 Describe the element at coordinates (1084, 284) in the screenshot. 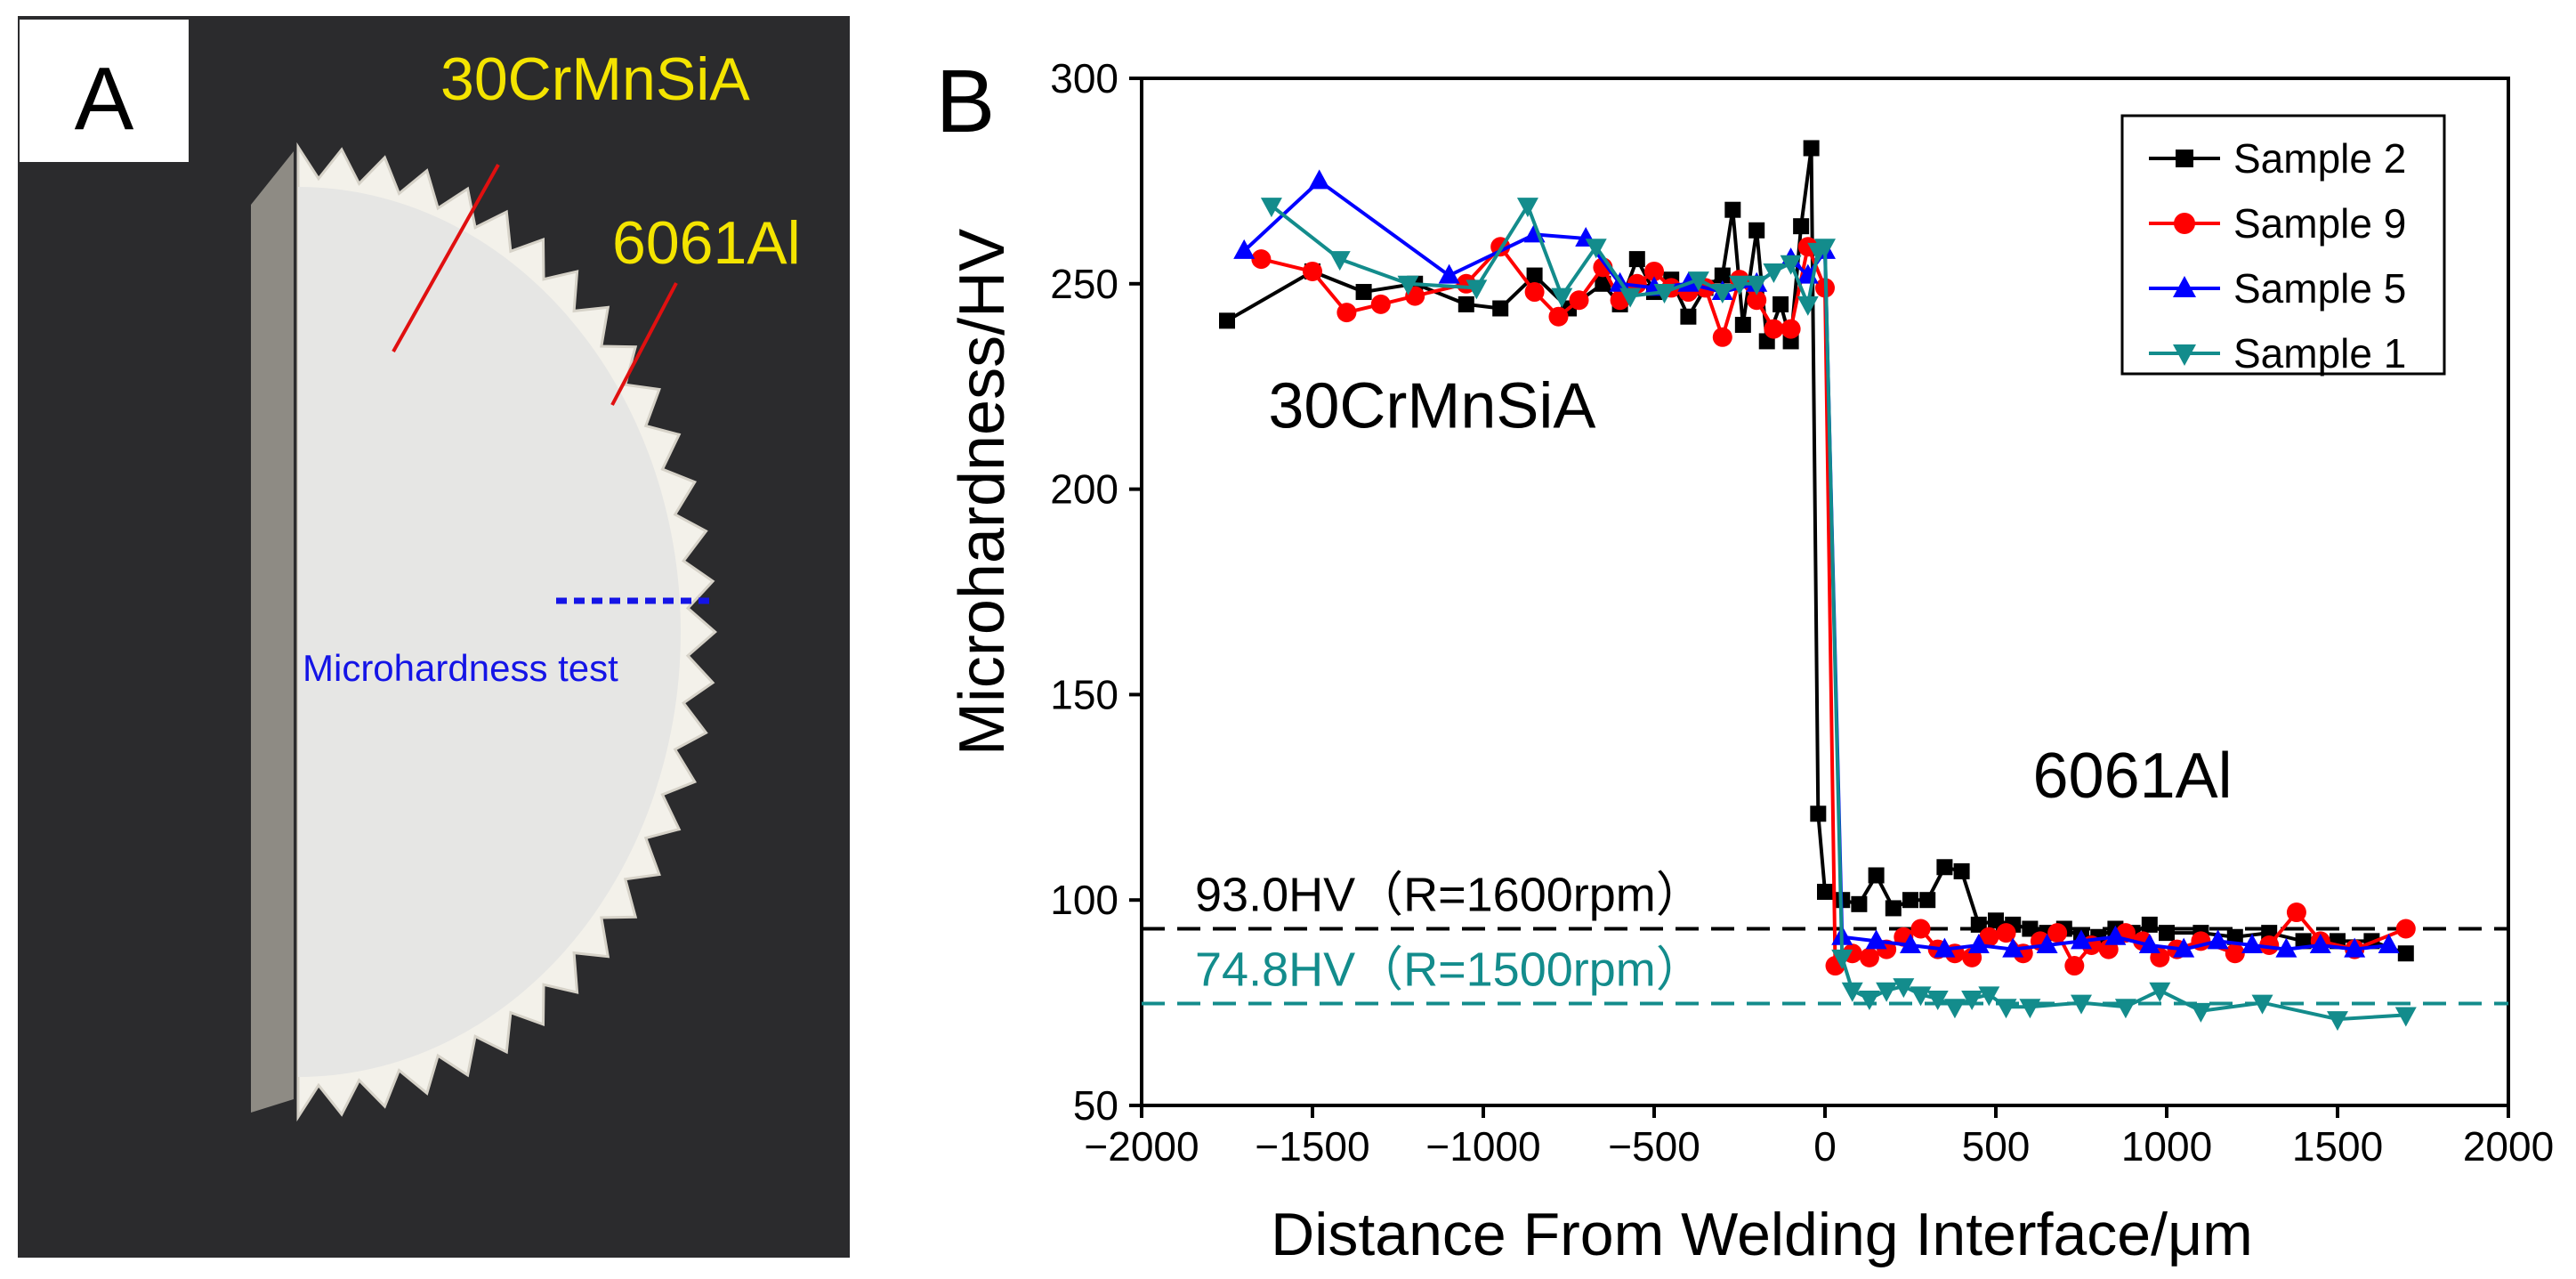

I see `y-tick-label: 250` at that location.